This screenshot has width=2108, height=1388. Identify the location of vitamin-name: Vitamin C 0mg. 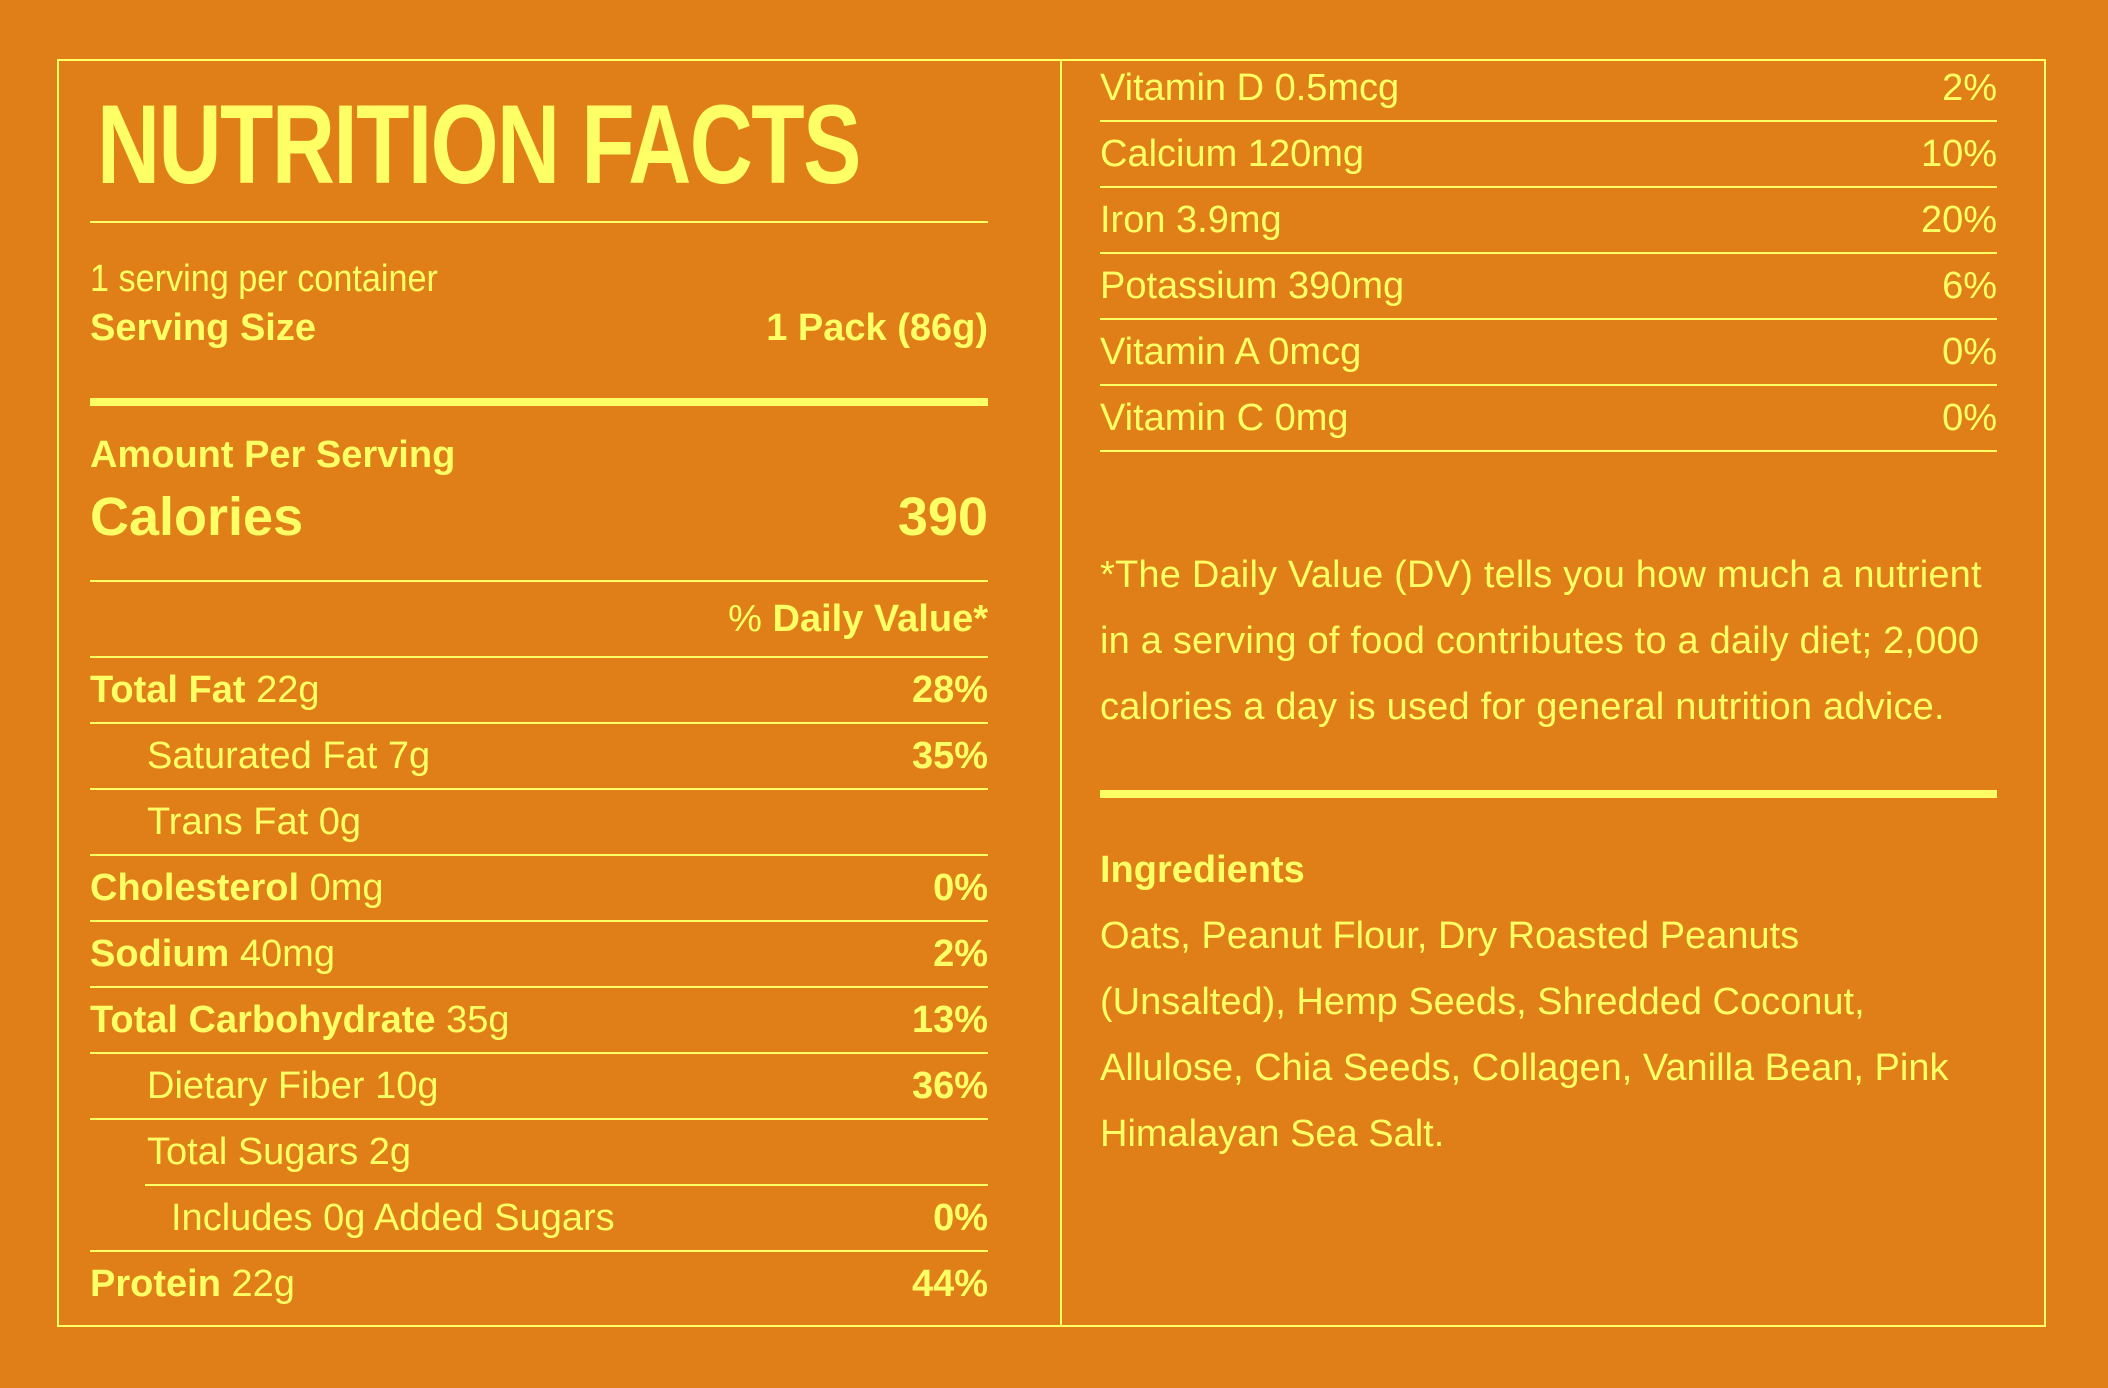
(1224, 417).